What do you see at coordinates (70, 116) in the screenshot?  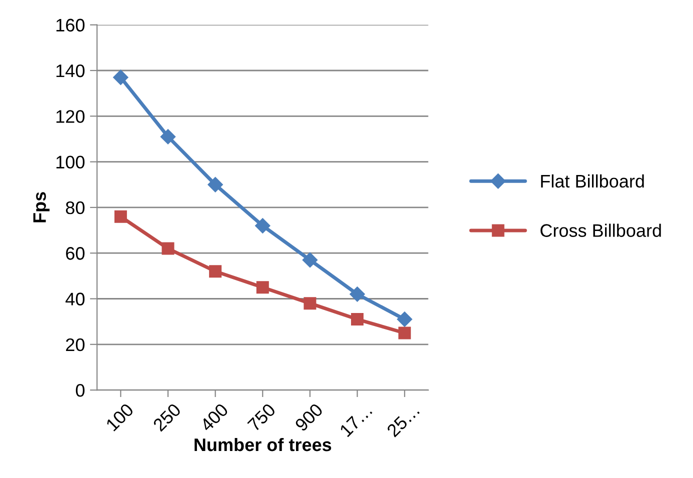 I see `y-tick-label: 120` at bounding box center [70, 116].